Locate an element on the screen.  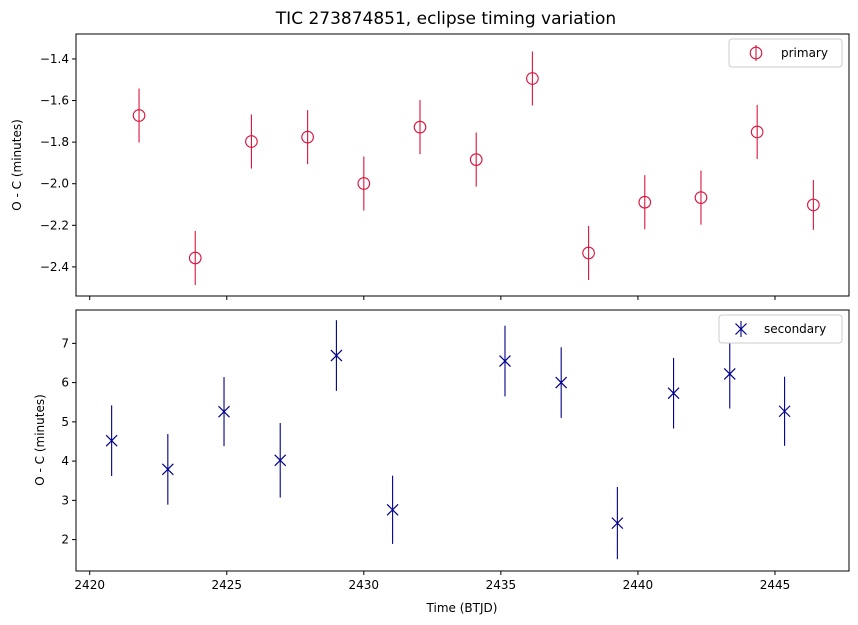
y-tick-label: 3 is located at coordinates (65, 500).